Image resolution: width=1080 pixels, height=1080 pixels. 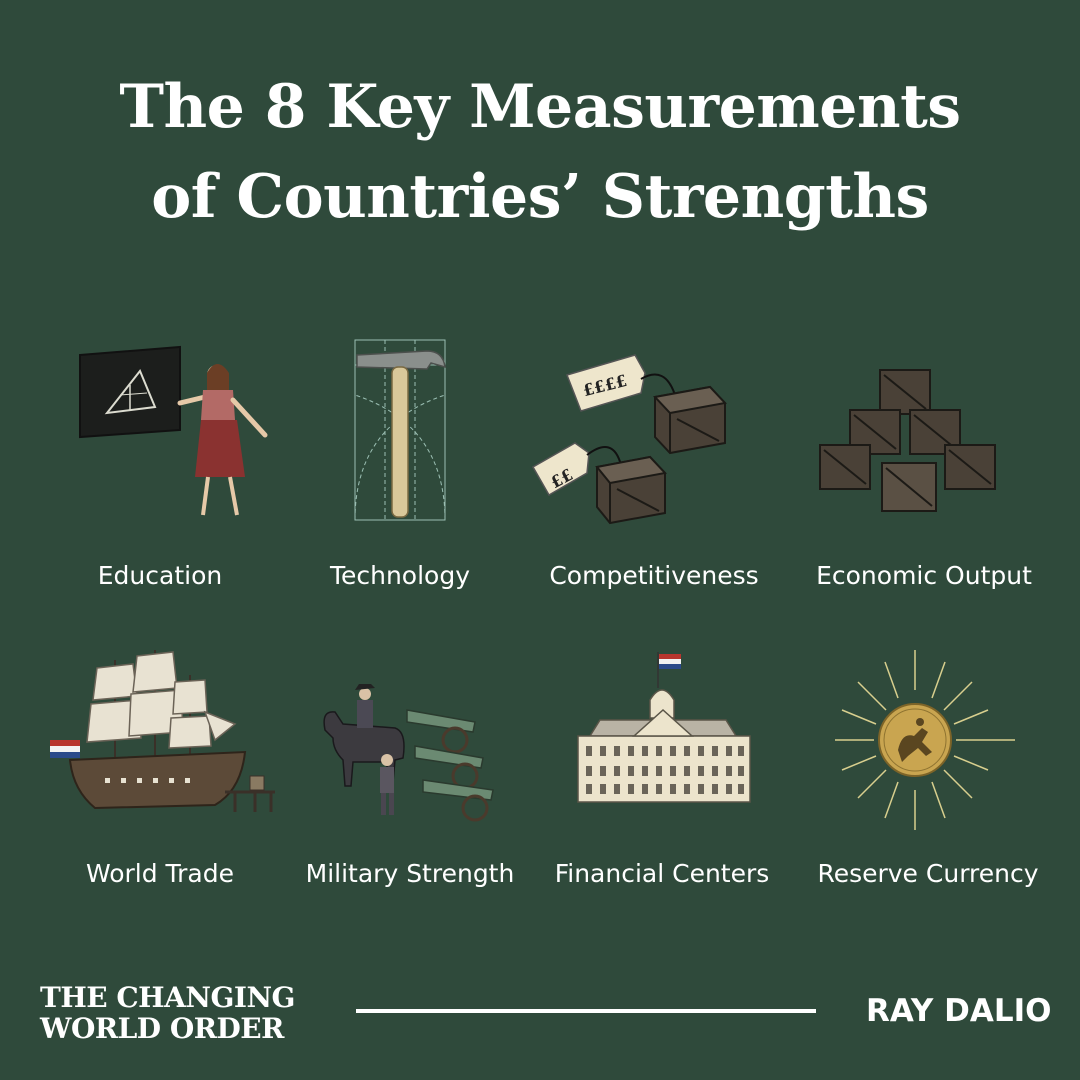 I want to click on sunburst, so click(x=925, y=740).